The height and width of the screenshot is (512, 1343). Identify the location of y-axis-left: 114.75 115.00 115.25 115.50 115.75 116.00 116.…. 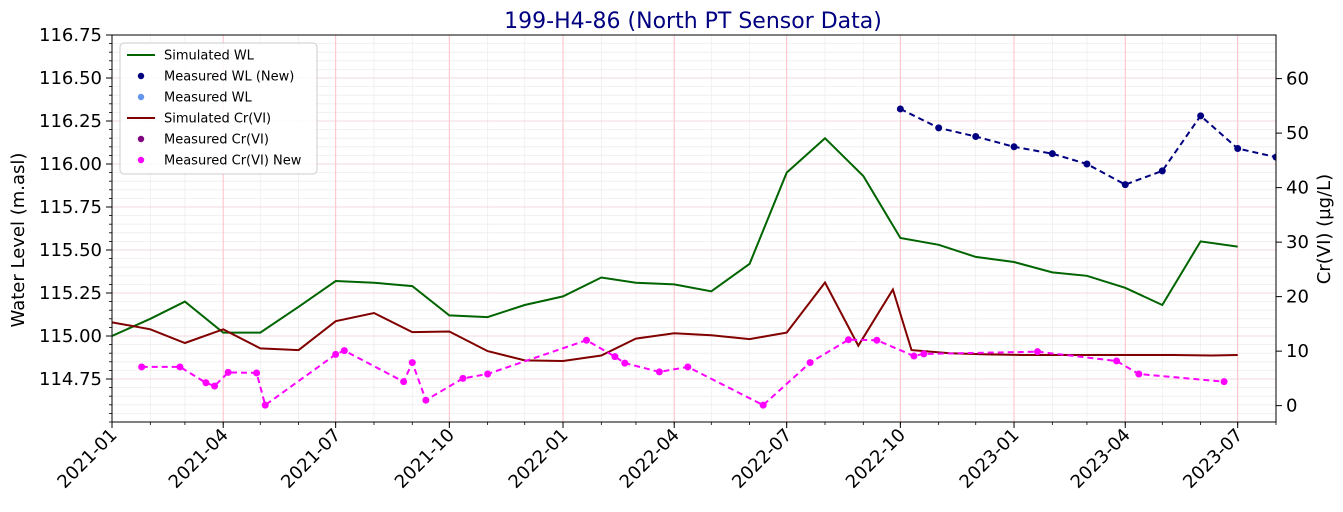
(75, 224).